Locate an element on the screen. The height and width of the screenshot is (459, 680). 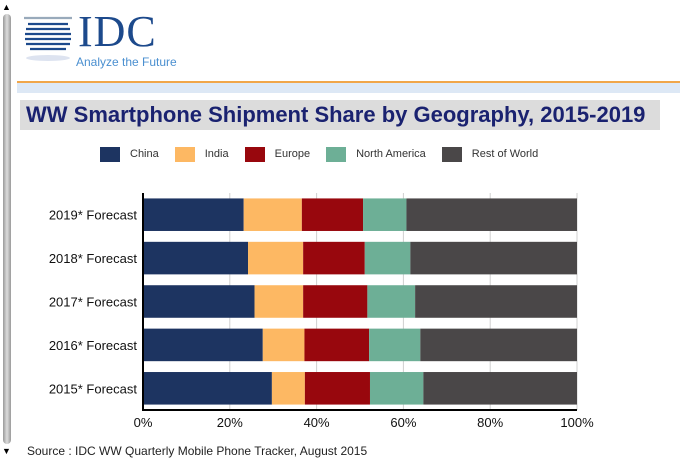
scroll-thumb is located at coordinates (7, 229).